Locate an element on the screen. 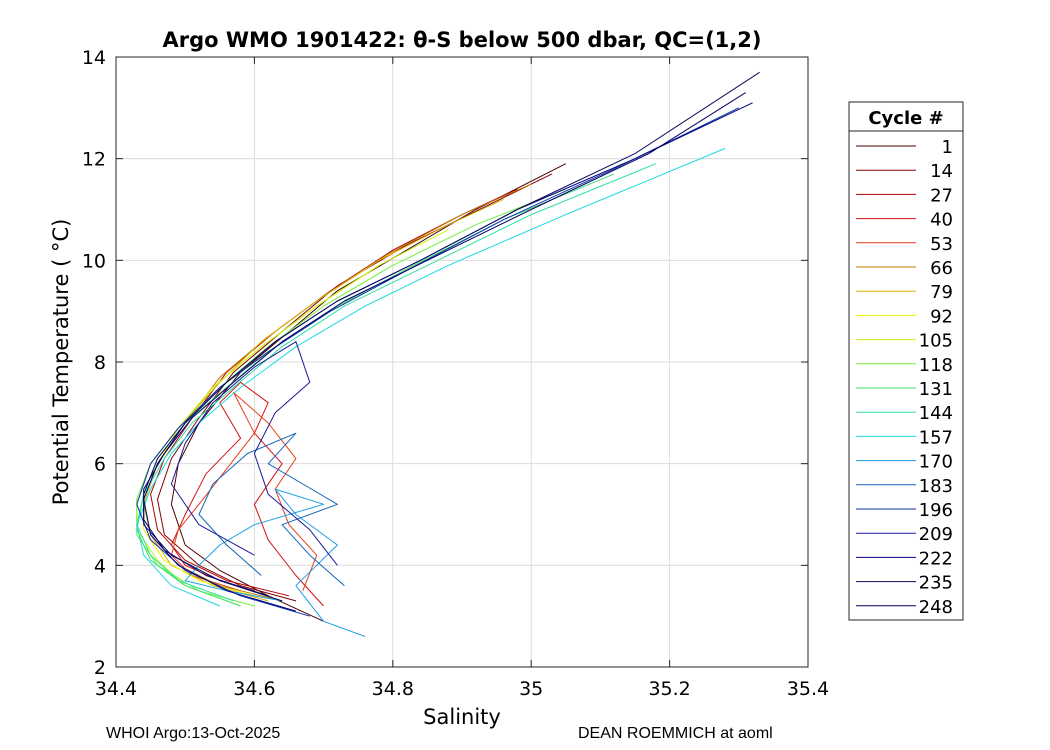 This screenshot has width=1050, height=750. legend-label-235: 235 is located at coordinates (936, 583).